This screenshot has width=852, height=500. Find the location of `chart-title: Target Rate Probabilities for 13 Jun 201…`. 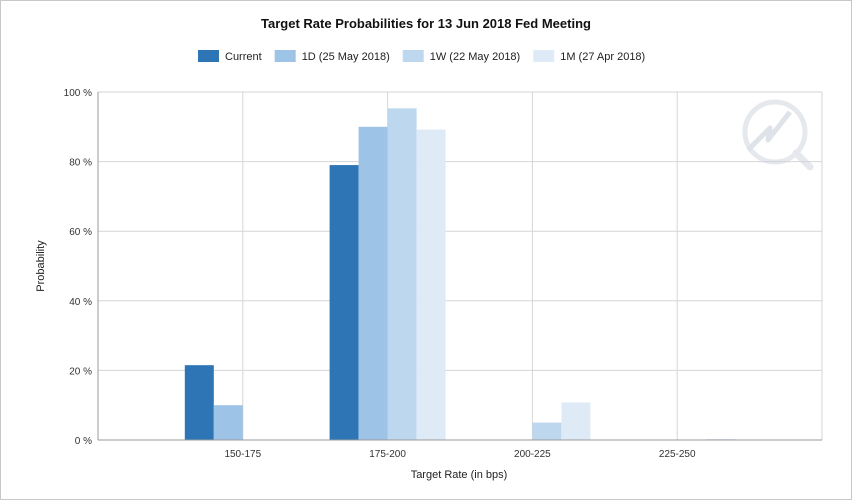

chart-title: Target Rate Probabilities for 13 Jun 201… is located at coordinates (426, 23).